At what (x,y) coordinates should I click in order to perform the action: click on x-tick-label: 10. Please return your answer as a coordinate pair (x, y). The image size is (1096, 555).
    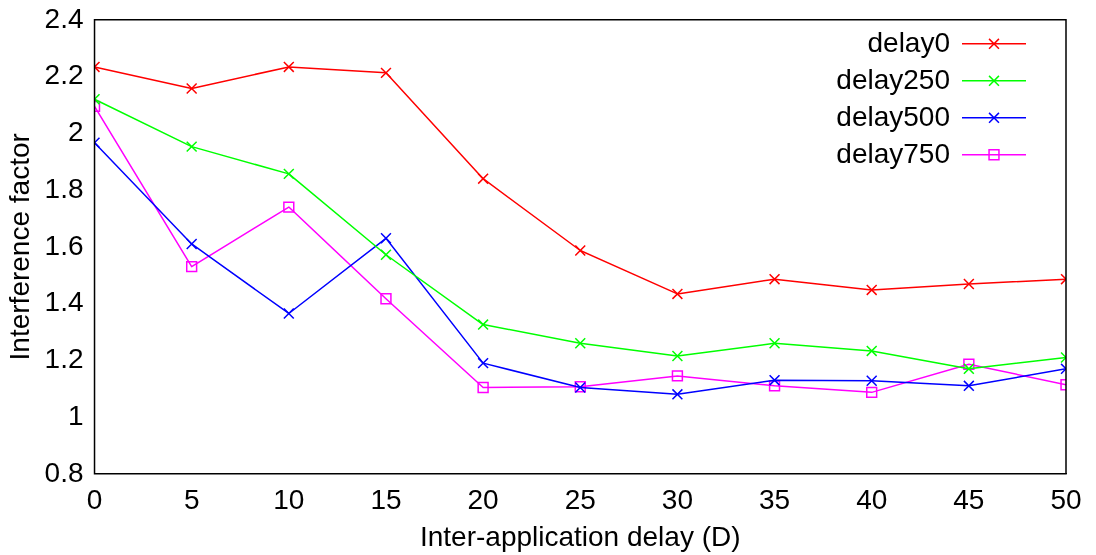
    Looking at the image, I should click on (289, 500).